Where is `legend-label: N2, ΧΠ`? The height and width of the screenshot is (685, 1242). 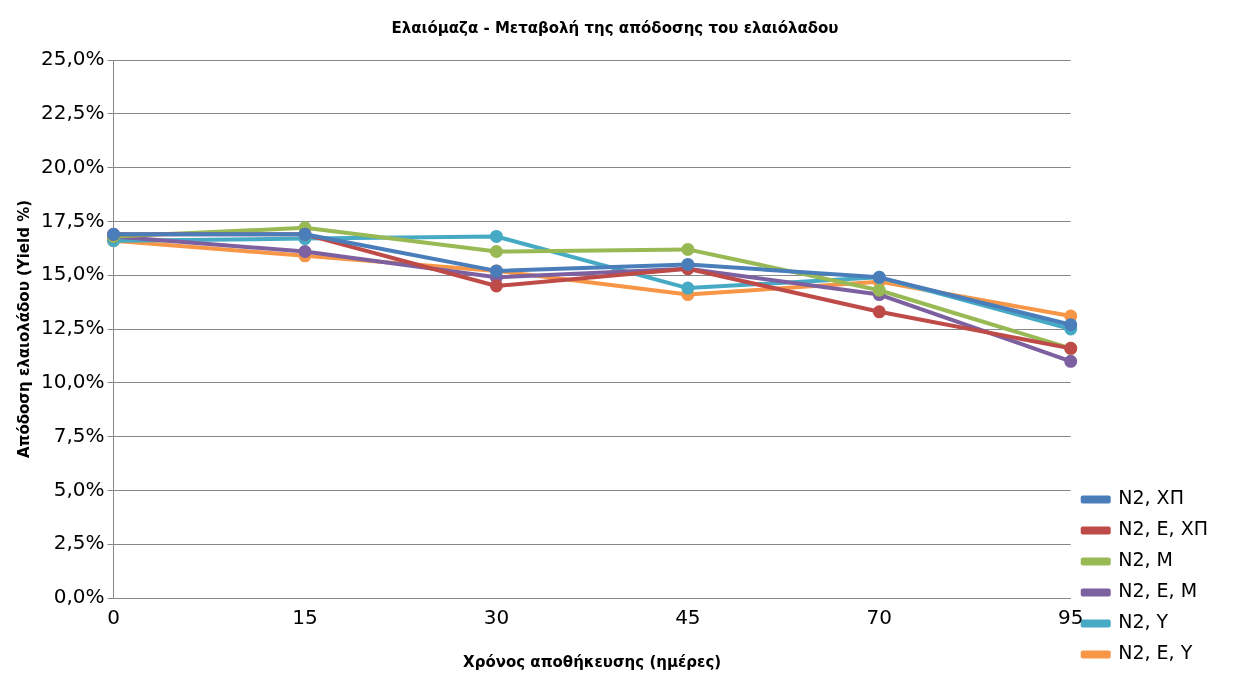 legend-label: N2, ΧΠ is located at coordinates (1151, 497).